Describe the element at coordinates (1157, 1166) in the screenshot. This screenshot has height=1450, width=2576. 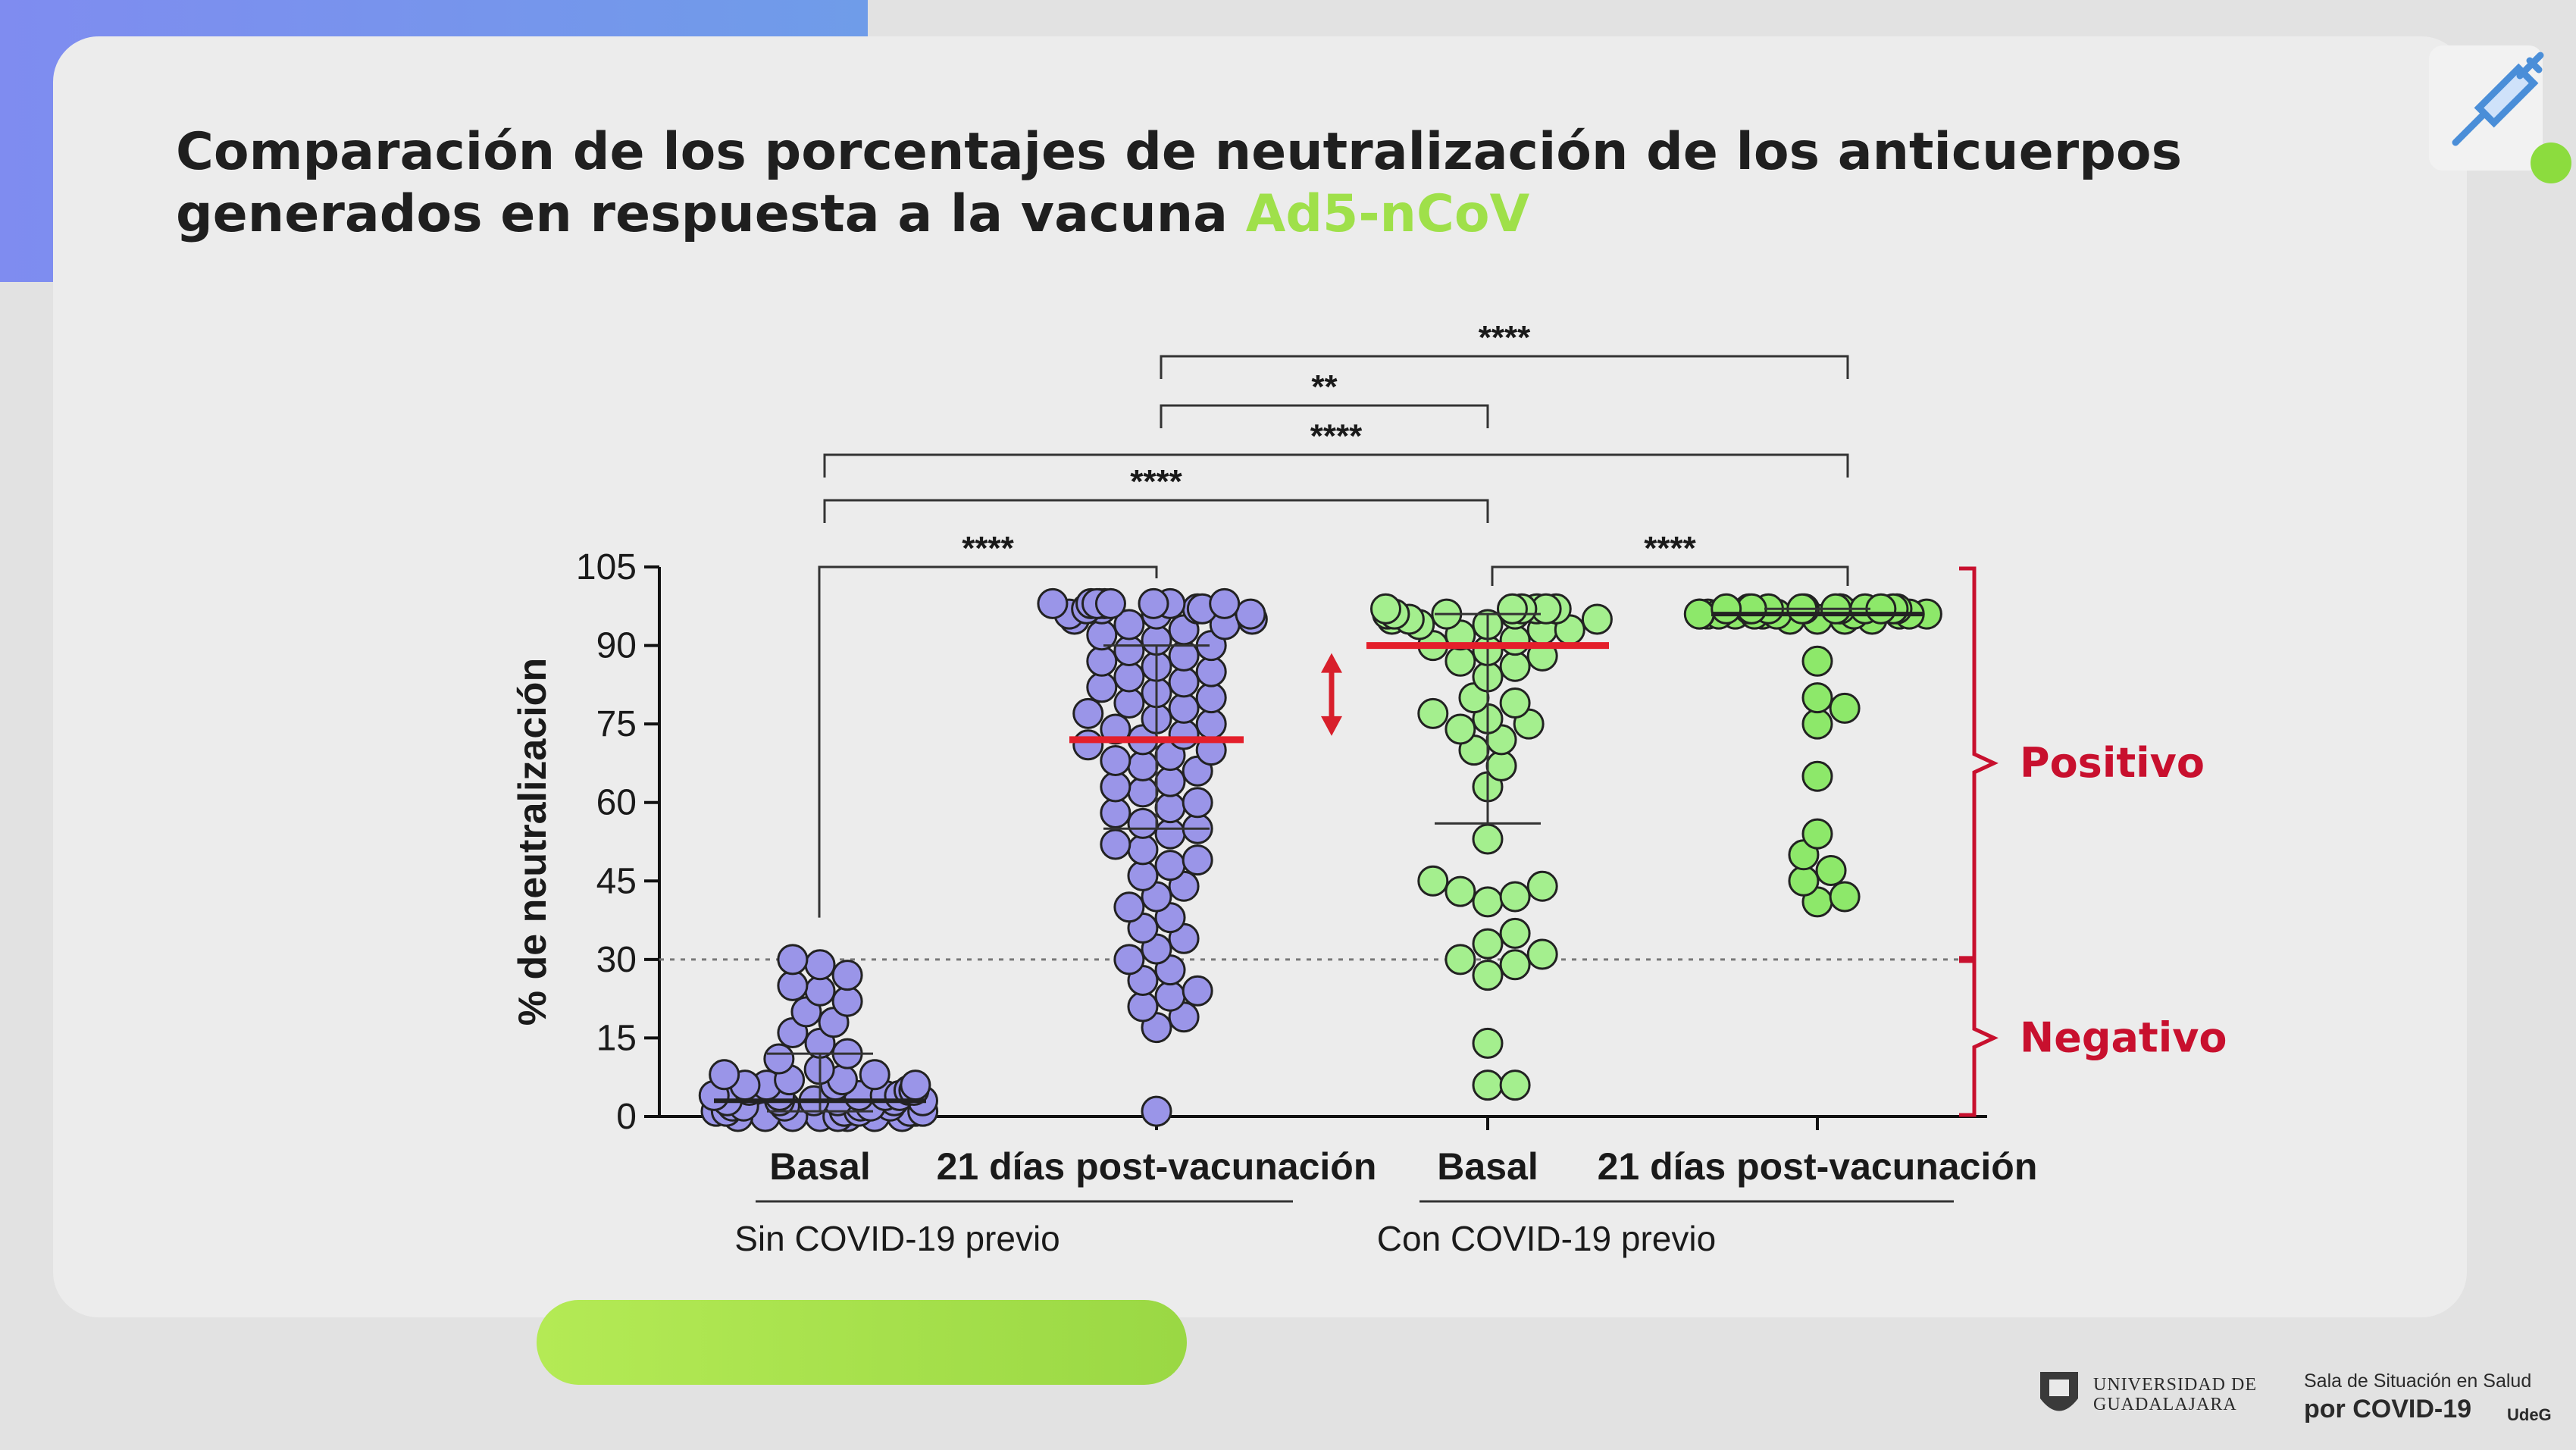
I see `x-category-label: 21 días post-vacunación` at that location.